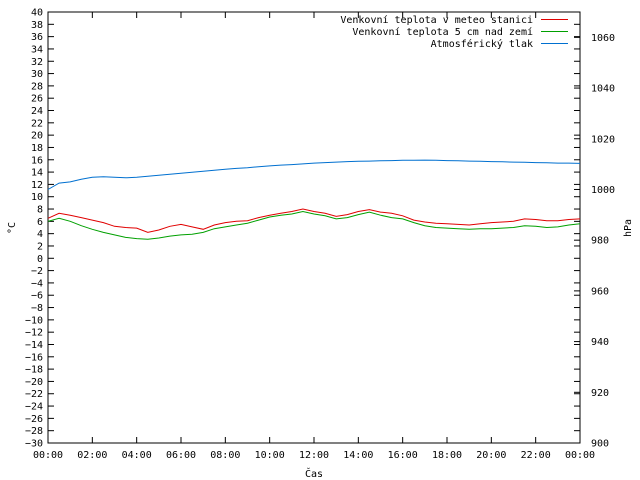 This screenshot has height=480, width=640. What do you see at coordinates (37, 49) in the screenshot?
I see `y-tick-label: 34` at bounding box center [37, 49].